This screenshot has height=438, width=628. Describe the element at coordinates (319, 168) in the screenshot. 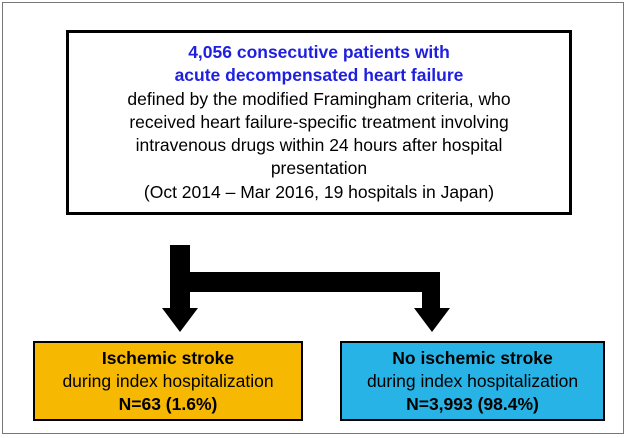

I see `cohort-text: presentation` at that location.